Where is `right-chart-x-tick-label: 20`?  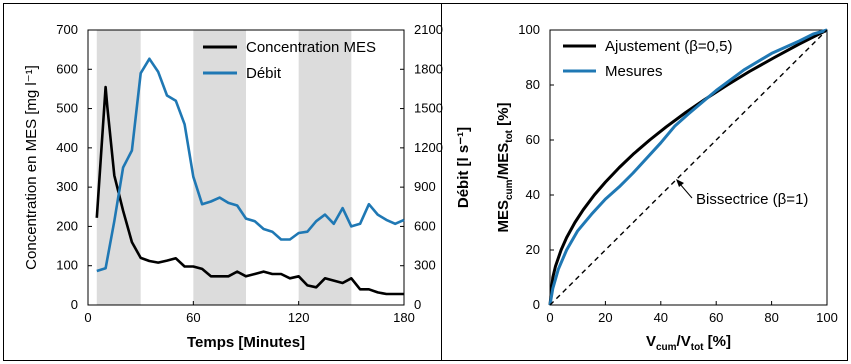 right-chart-x-tick-label: 20 is located at coordinates (605, 317).